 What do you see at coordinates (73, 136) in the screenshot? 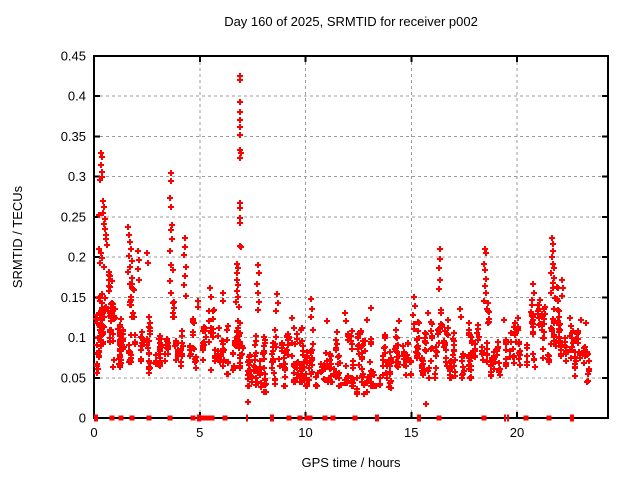
I see `y-tick-label: 0.35` at bounding box center [73, 136].